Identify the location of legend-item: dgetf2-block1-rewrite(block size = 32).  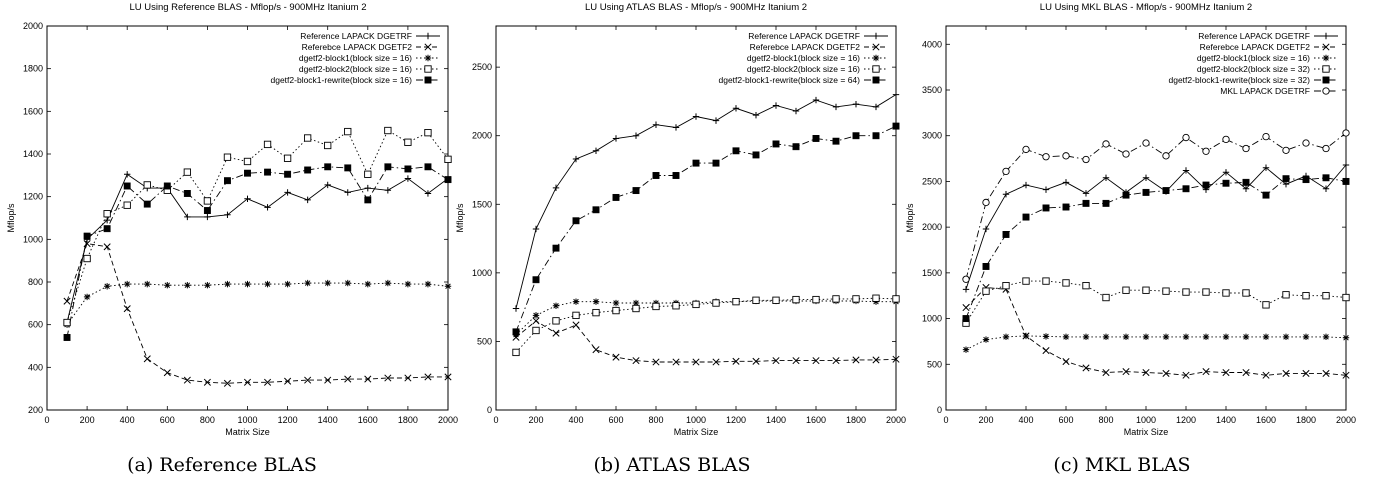
(1253, 80).